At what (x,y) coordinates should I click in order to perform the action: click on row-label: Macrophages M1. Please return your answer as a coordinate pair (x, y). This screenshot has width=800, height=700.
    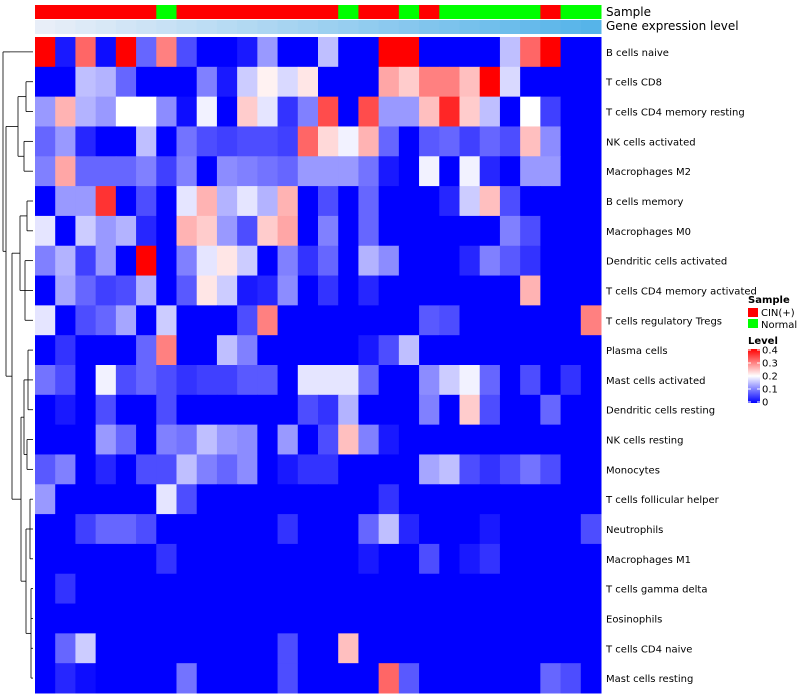
    Looking at the image, I should click on (648, 560).